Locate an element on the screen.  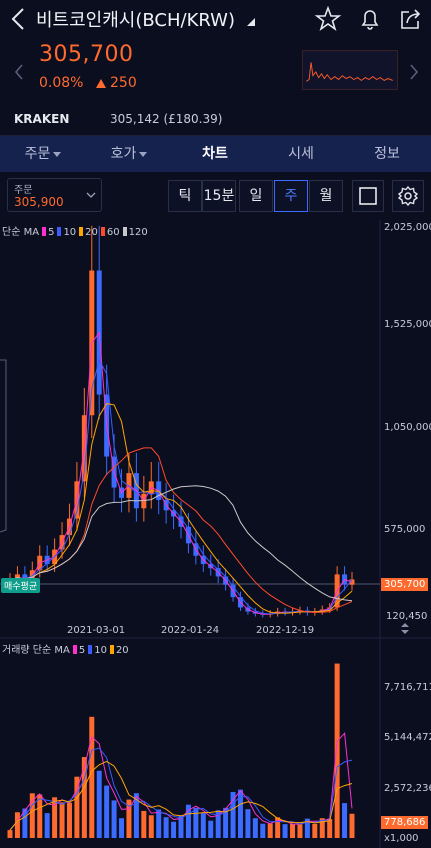
price-y-label: 1,525,000 is located at coordinates (407, 324).